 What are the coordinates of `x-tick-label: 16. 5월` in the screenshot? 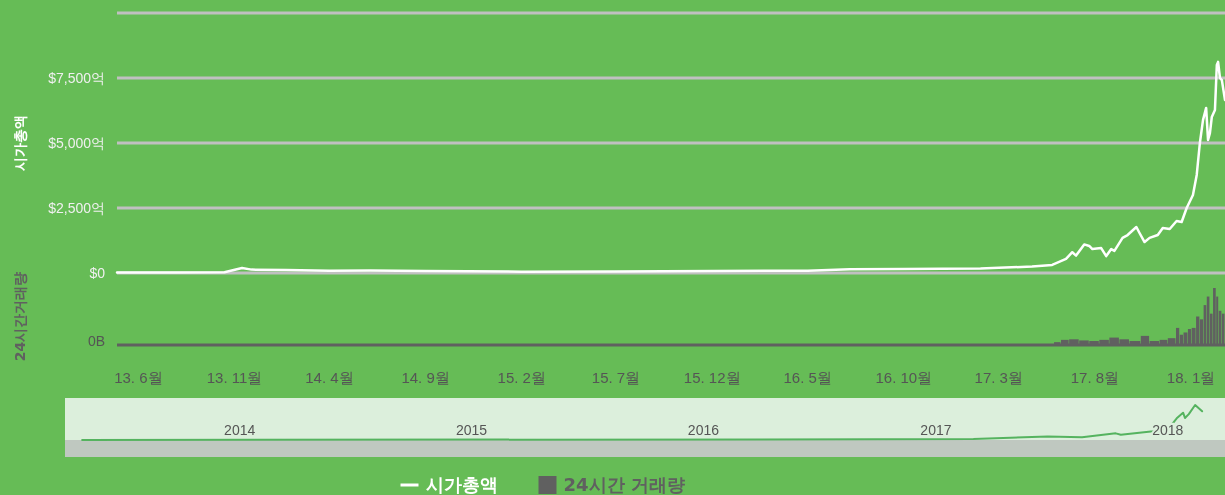 It's located at (807, 378).